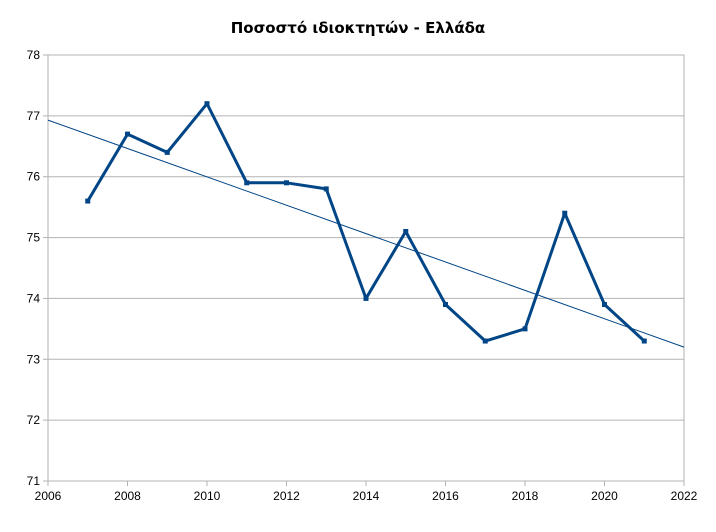  Describe the element at coordinates (358, 28) in the screenshot. I see `chart-title: Ποσοστό ιδιοκτητών - Ελλάδα` at that location.